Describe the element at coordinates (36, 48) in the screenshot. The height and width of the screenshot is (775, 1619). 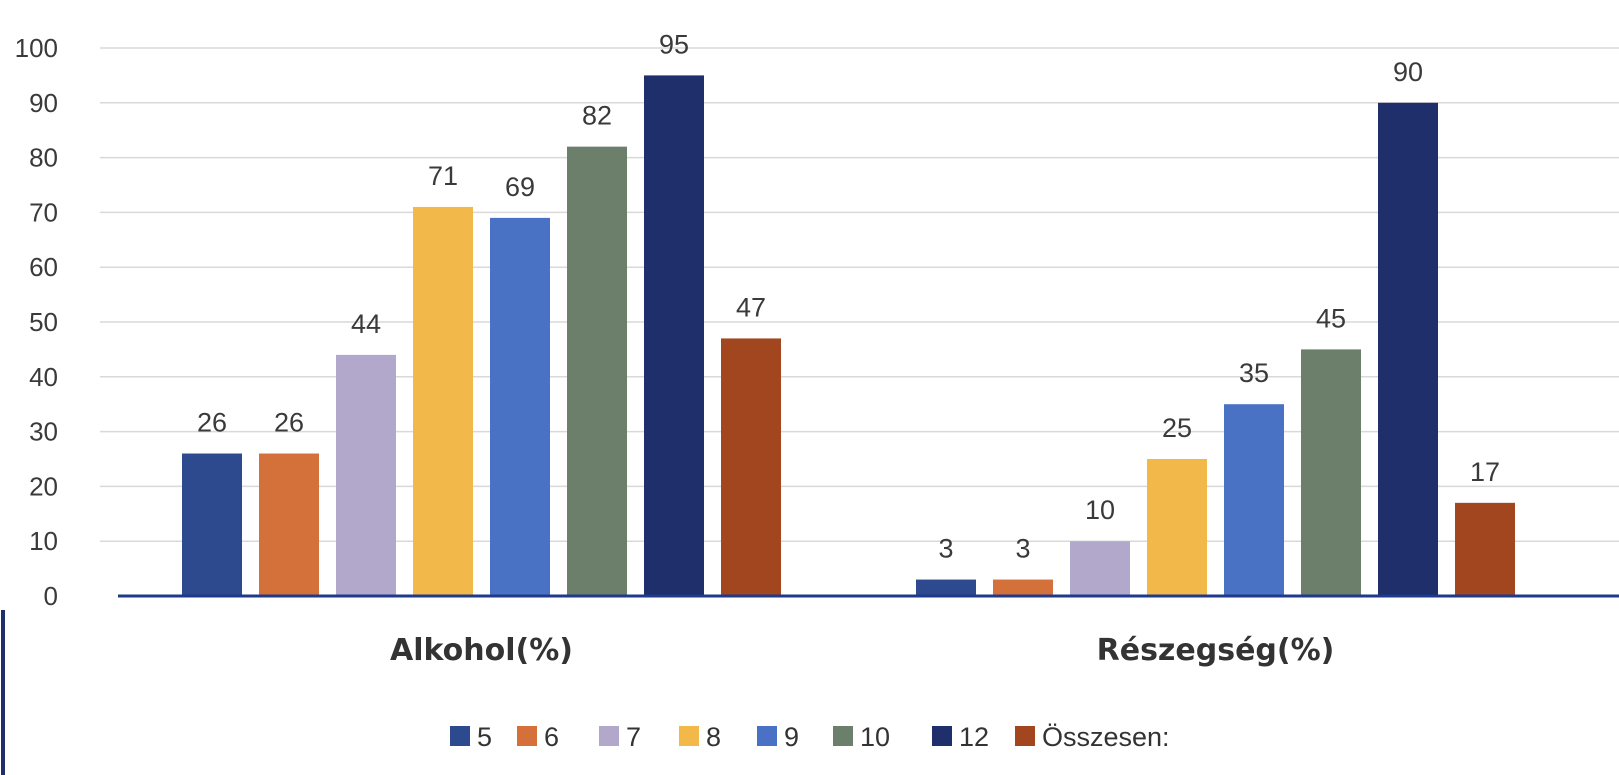
I see `y-tick-label: 100` at that location.